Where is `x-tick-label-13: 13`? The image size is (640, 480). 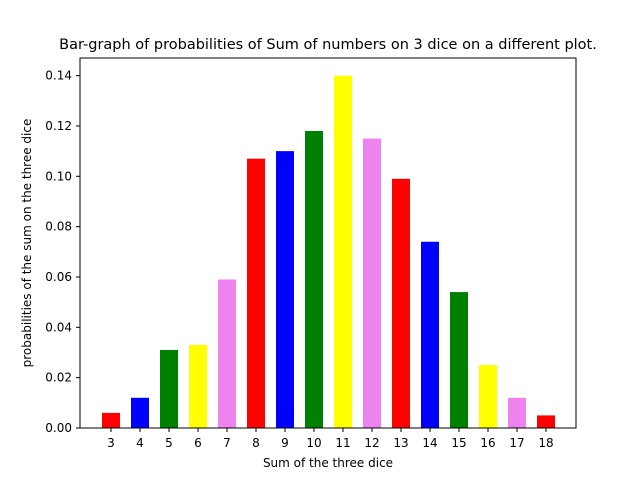 x-tick-label-13: 13 is located at coordinates (400, 443).